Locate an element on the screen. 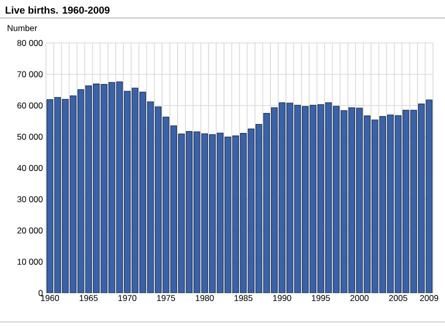 The width and height of the screenshot is (445, 327). y-tick-label: 40 000 is located at coordinates (30, 167).